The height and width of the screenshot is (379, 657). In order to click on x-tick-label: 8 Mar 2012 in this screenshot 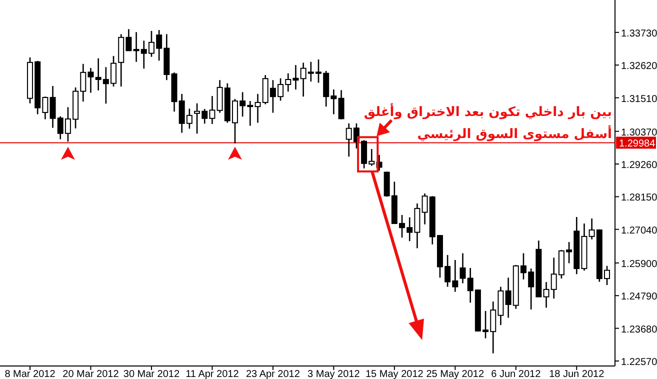, I will do `click(30, 374)`.